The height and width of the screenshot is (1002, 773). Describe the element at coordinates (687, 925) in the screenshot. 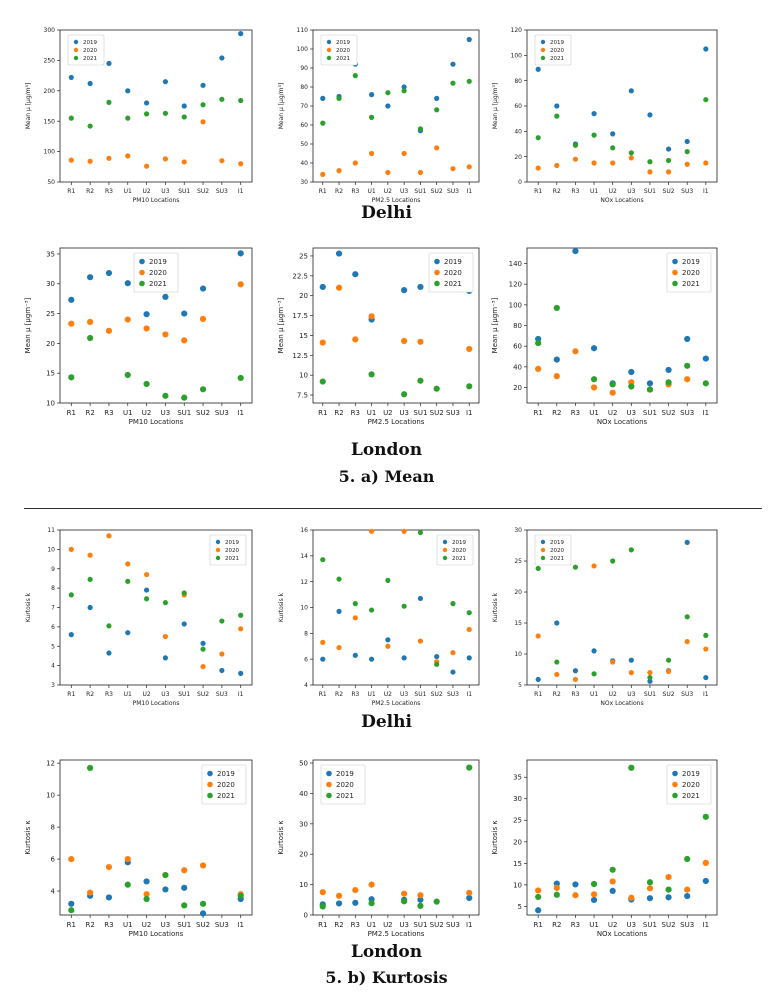

I see `x-tick-label: SU3` at that location.